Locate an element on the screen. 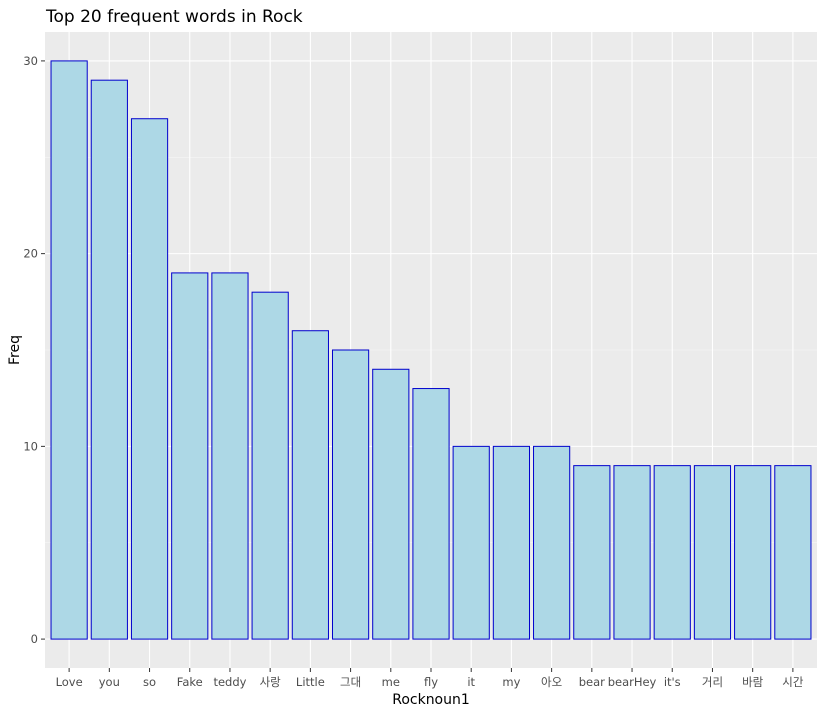  x-tick-label: Love is located at coordinates (69, 682).